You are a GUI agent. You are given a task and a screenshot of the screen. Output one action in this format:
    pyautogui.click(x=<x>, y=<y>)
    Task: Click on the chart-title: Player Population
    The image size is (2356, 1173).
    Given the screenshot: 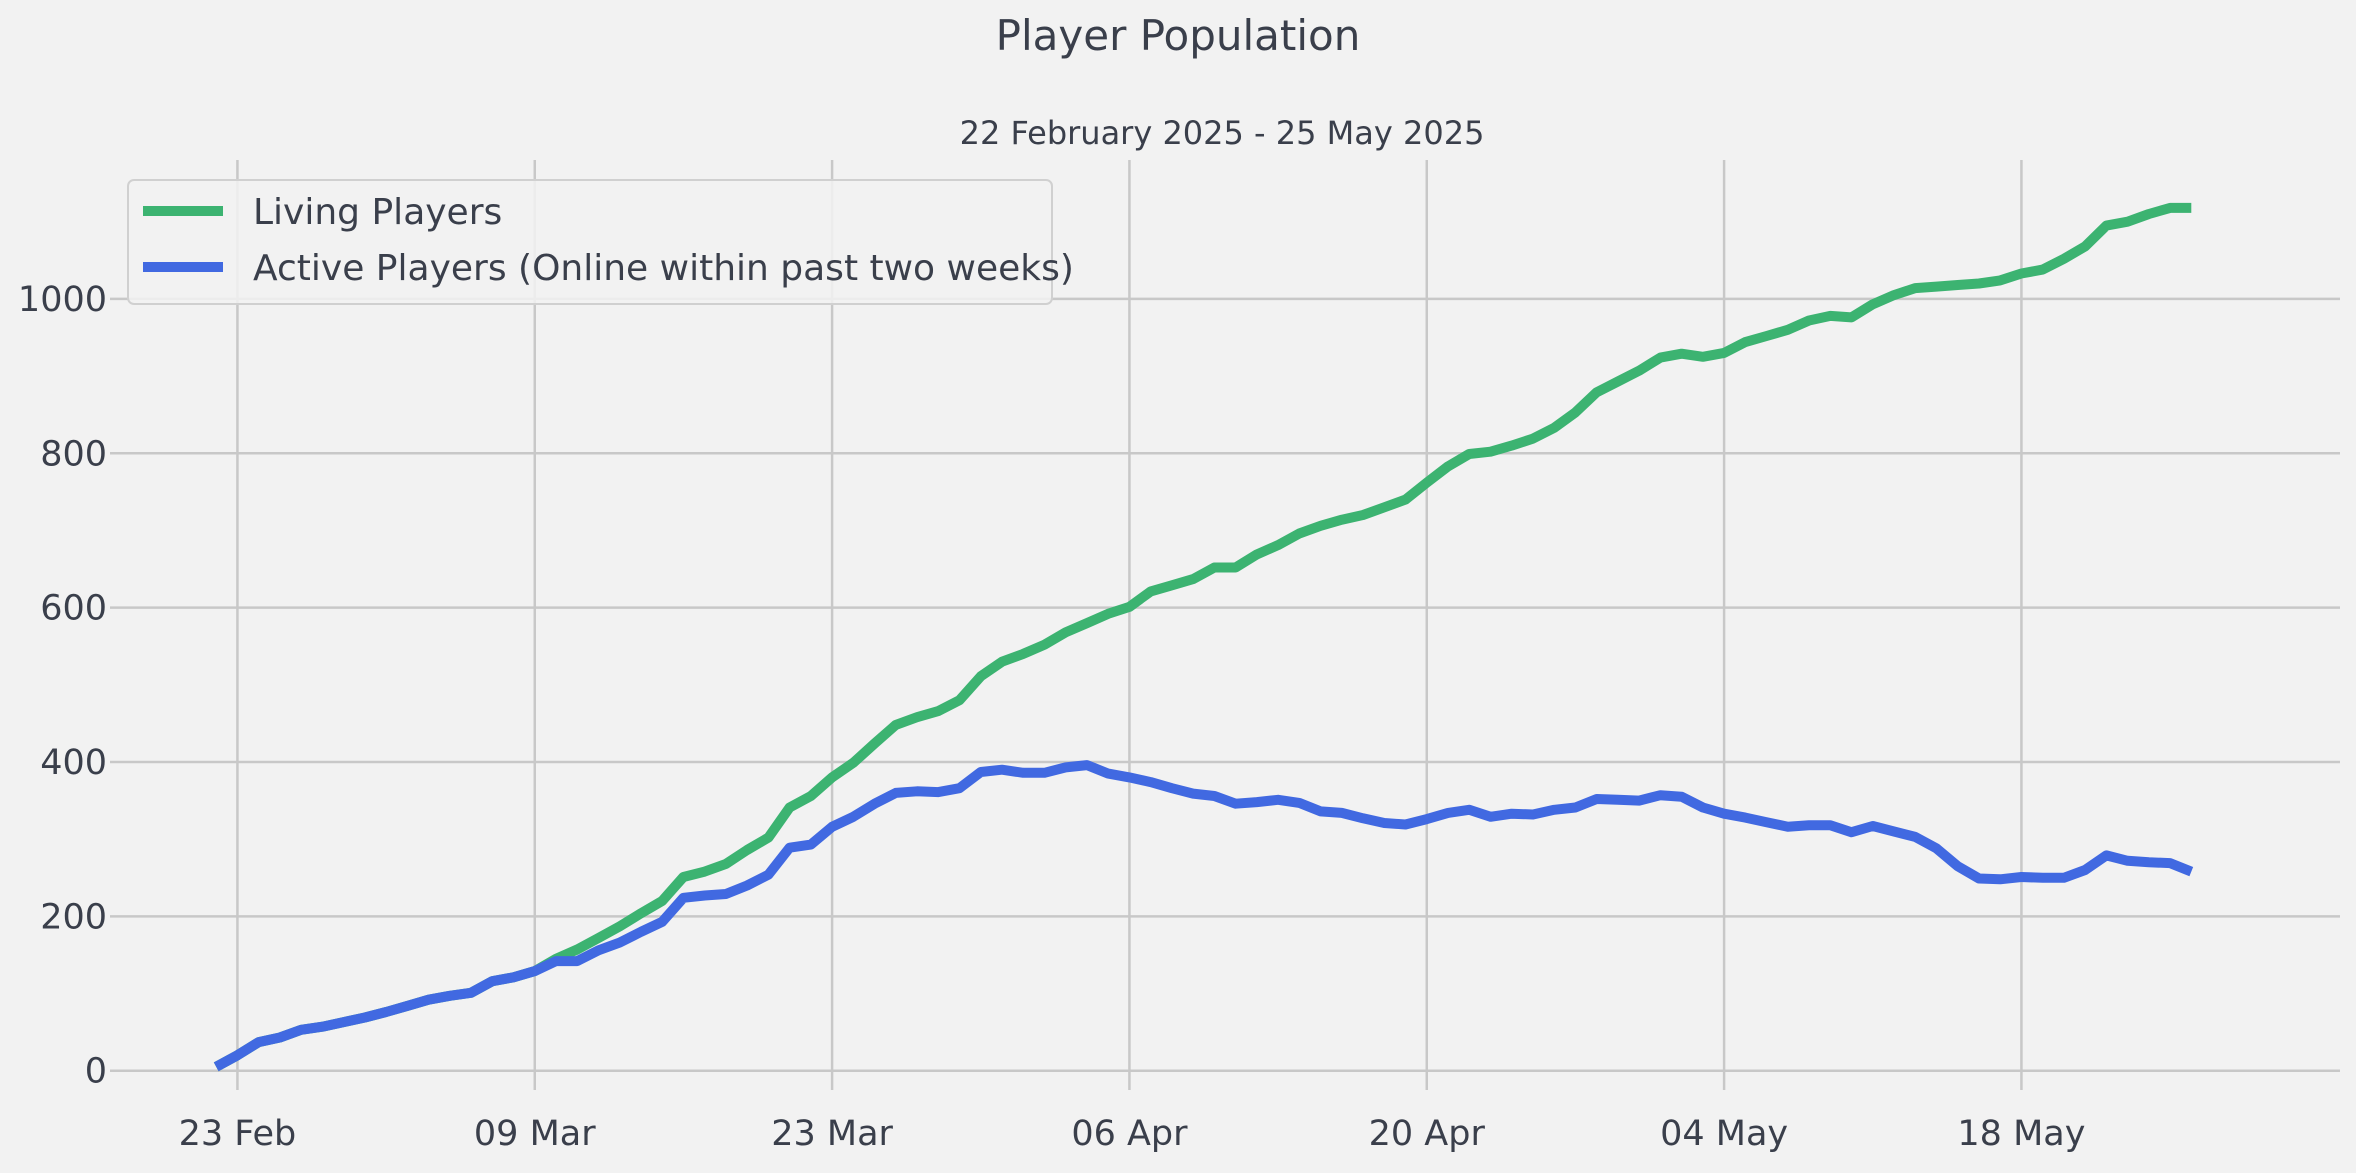 What is the action you would take?
    pyautogui.click(x=1178, y=35)
    